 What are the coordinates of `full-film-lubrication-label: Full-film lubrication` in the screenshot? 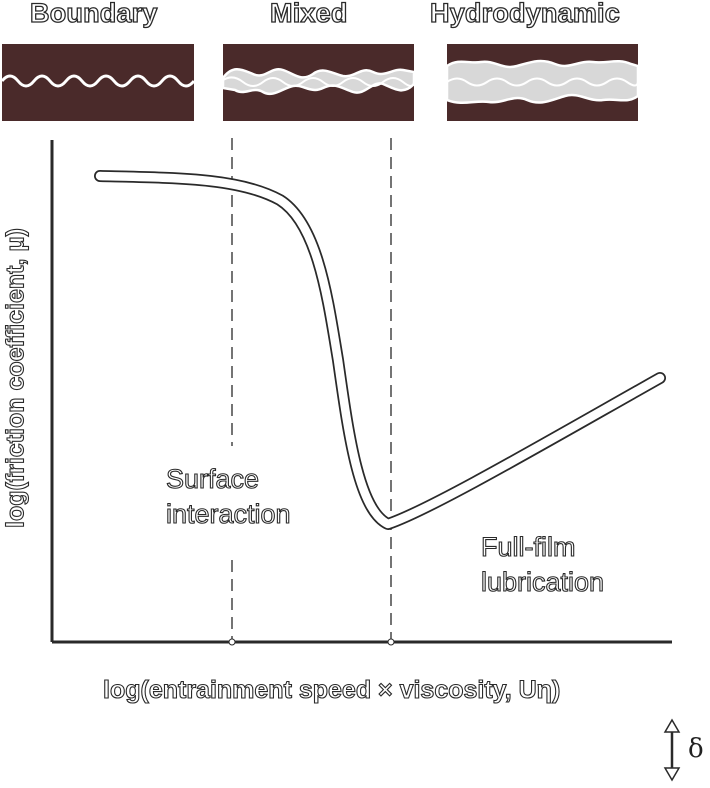 It's located at (542, 565).